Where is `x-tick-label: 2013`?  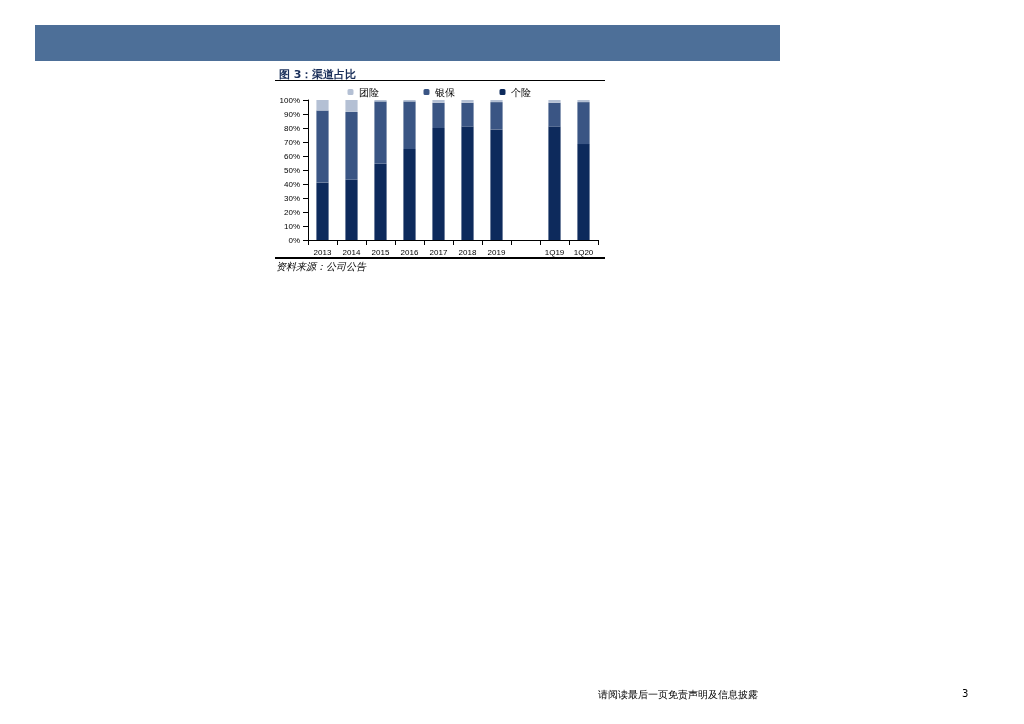
x-tick-label: 2013 is located at coordinates (322, 252).